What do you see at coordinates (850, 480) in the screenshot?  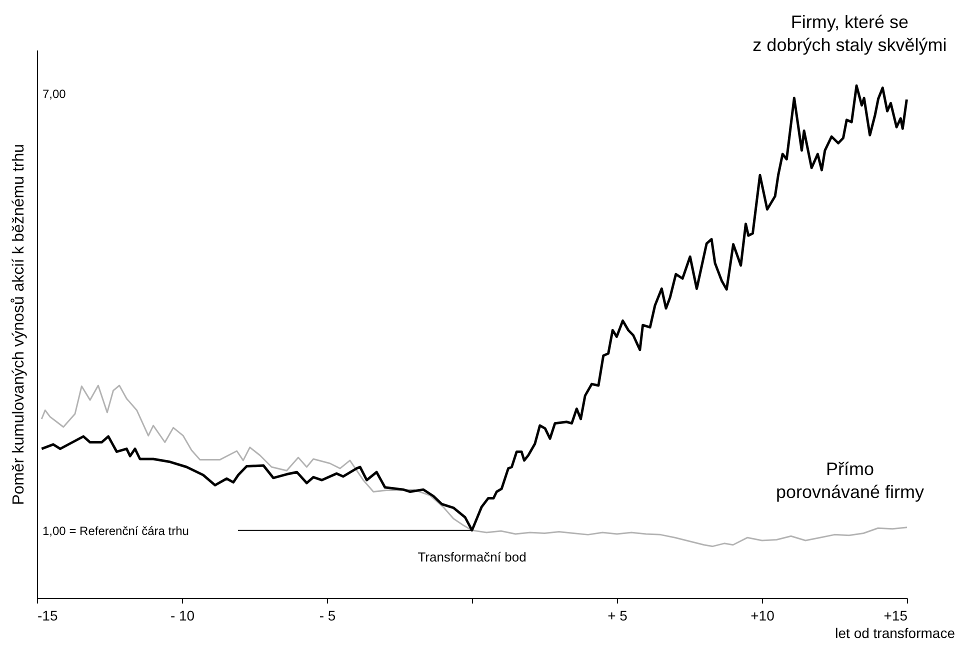 I see `series-label: Přímo porovnávané firmy` at bounding box center [850, 480].